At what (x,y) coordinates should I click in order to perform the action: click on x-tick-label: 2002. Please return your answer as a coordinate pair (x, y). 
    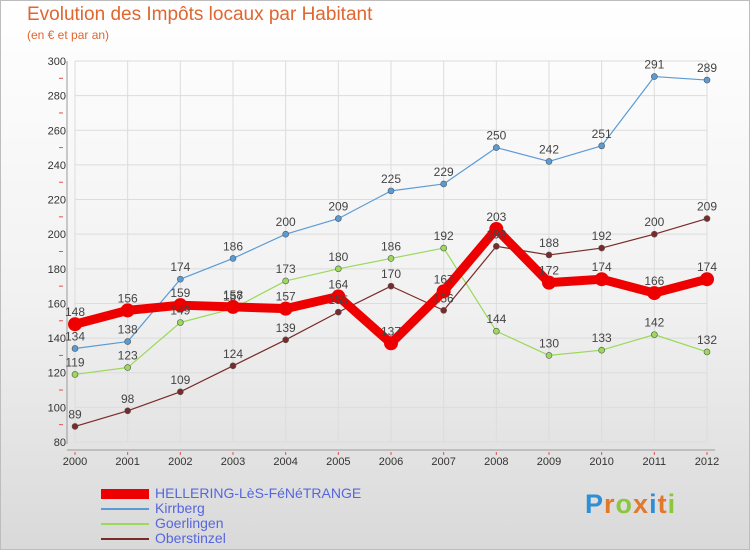
    Looking at the image, I should click on (180, 462).